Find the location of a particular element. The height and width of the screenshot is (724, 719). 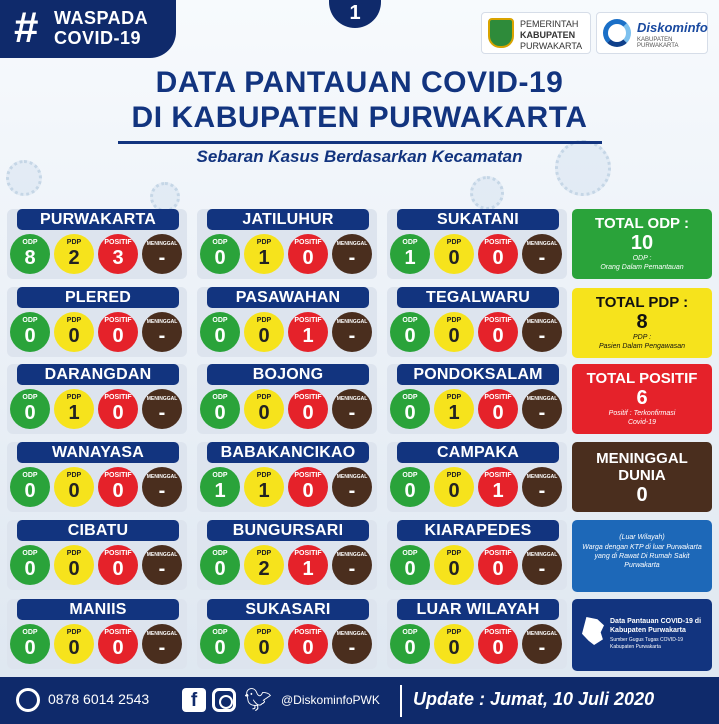

whatsapp-icon is located at coordinates (28, 700).